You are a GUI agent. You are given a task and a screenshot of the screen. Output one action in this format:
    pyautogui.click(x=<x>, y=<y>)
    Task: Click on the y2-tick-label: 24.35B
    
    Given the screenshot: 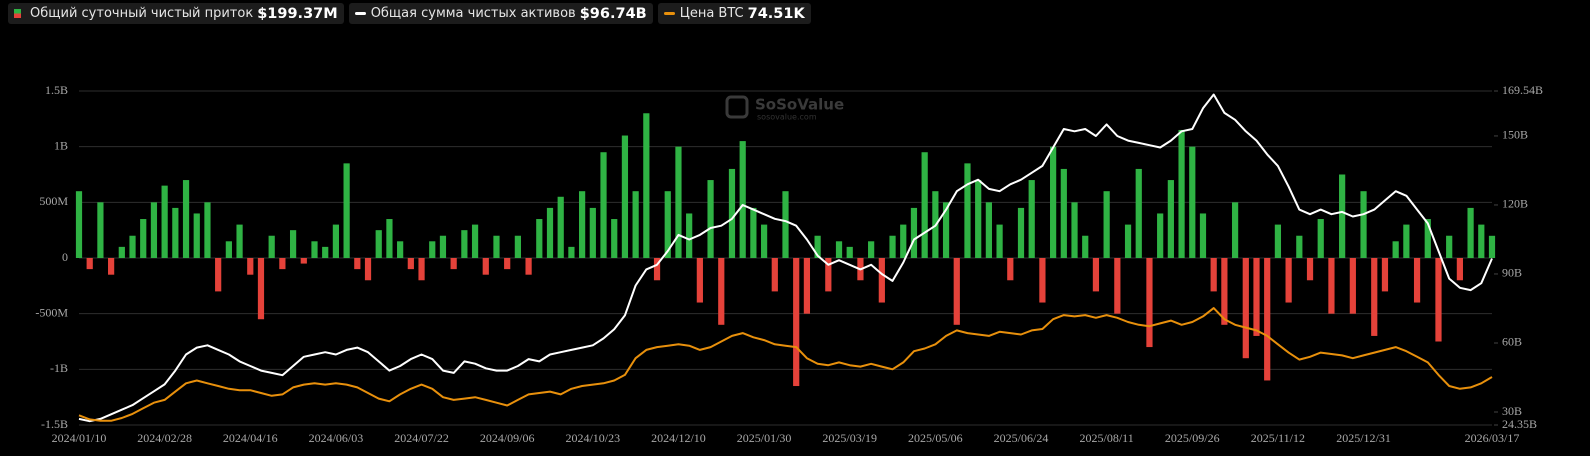 What is the action you would take?
    pyautogui.click(x=1519, y=424)
    